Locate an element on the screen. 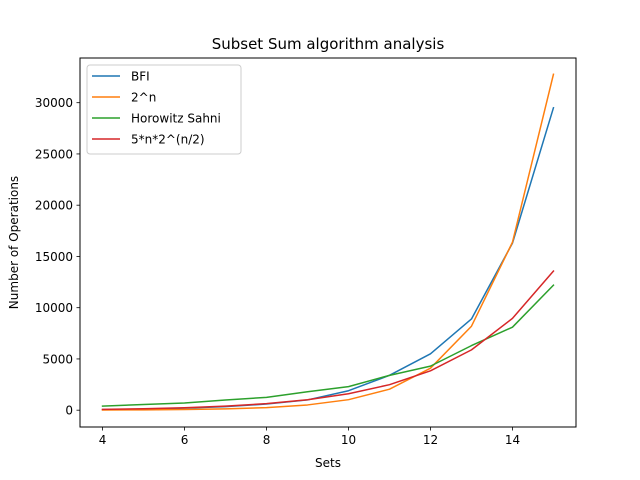 The height and width of the screenshot is (480, 640). y-tick-label: 30000 is located at coordinates (54, 103).